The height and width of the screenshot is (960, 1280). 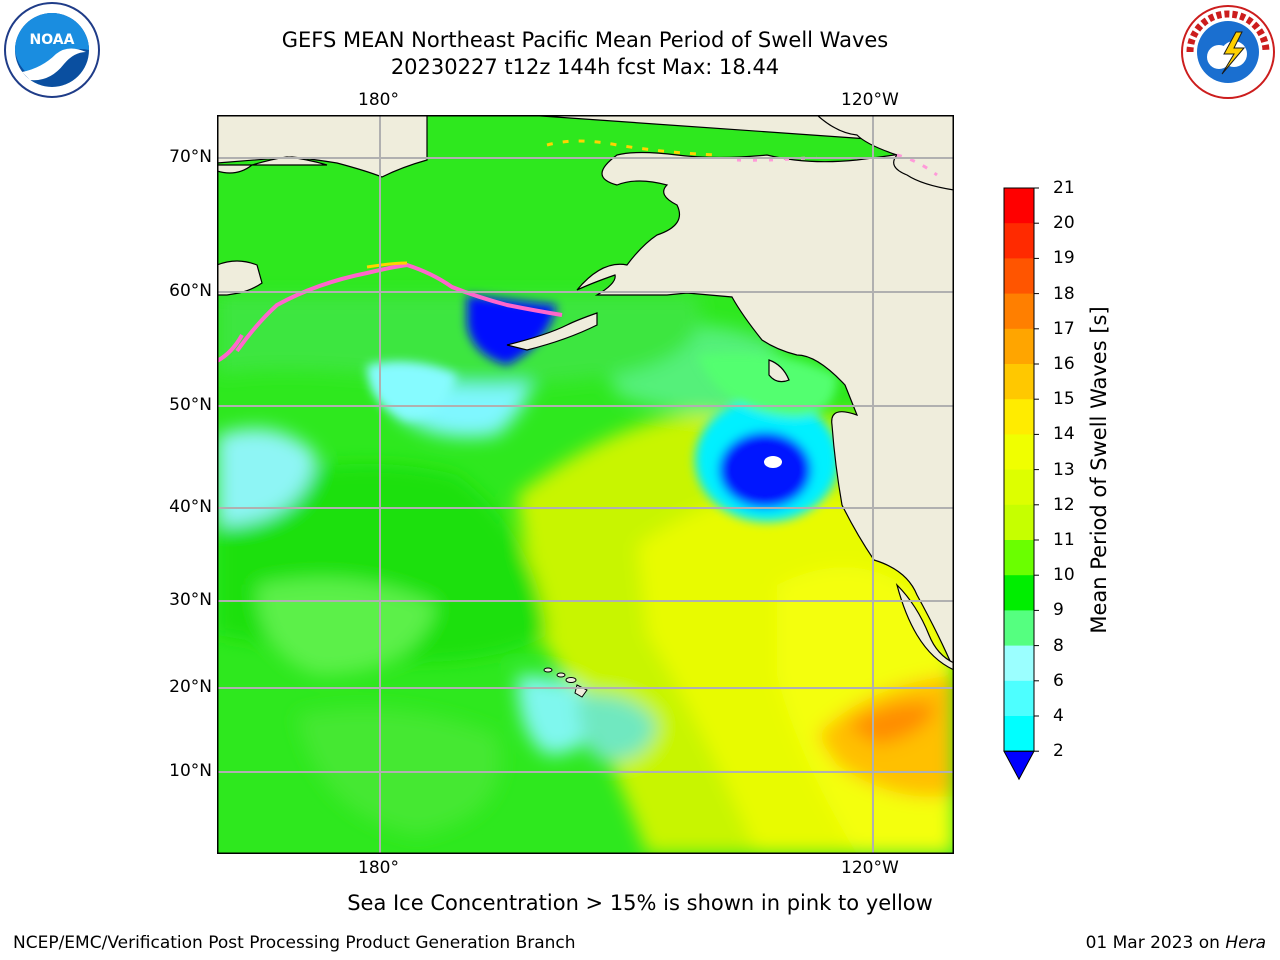 I want to click on colorbar-tick-label: 4, so click(x=1058, y=716).